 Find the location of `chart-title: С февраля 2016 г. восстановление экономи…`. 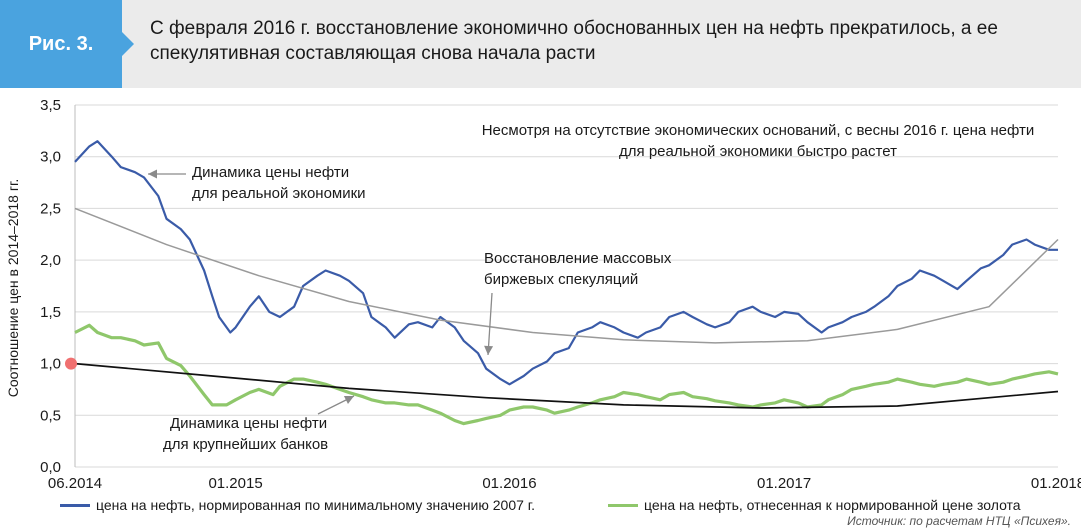

chart-title: С февраля 2016 г. восстановление экономи… is located at coordinates (600, 41).